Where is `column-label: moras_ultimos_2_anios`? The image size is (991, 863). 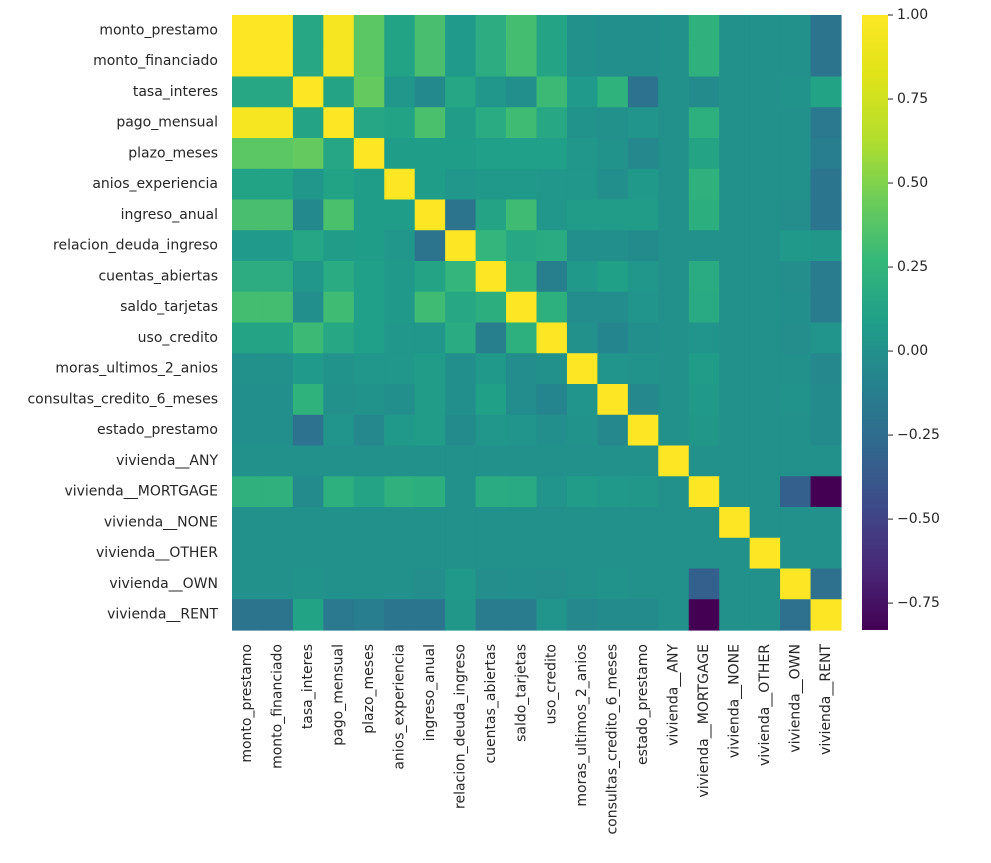 column-label: moras_ultimos_2_anios is located at coordinates (582, 725).